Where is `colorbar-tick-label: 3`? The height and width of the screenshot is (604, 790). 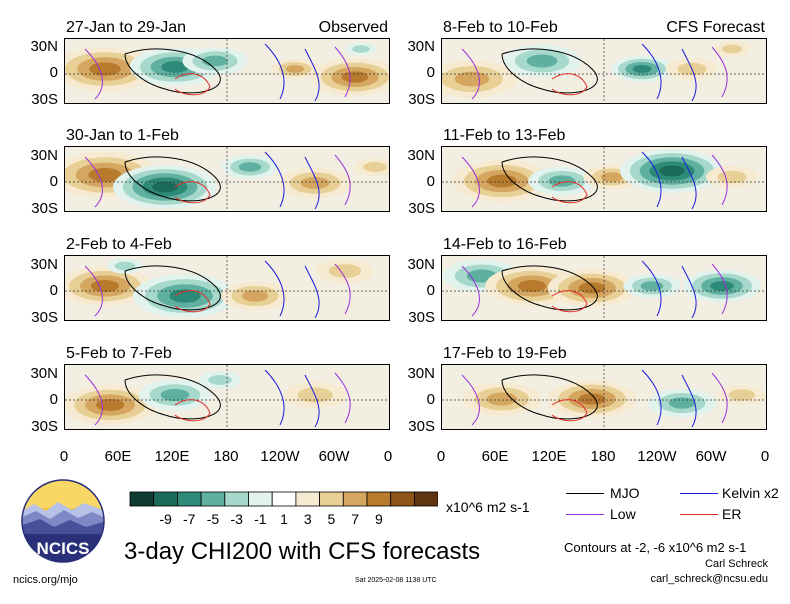 colorbar-tick-label: 3 is located at coordinates (308, 519).